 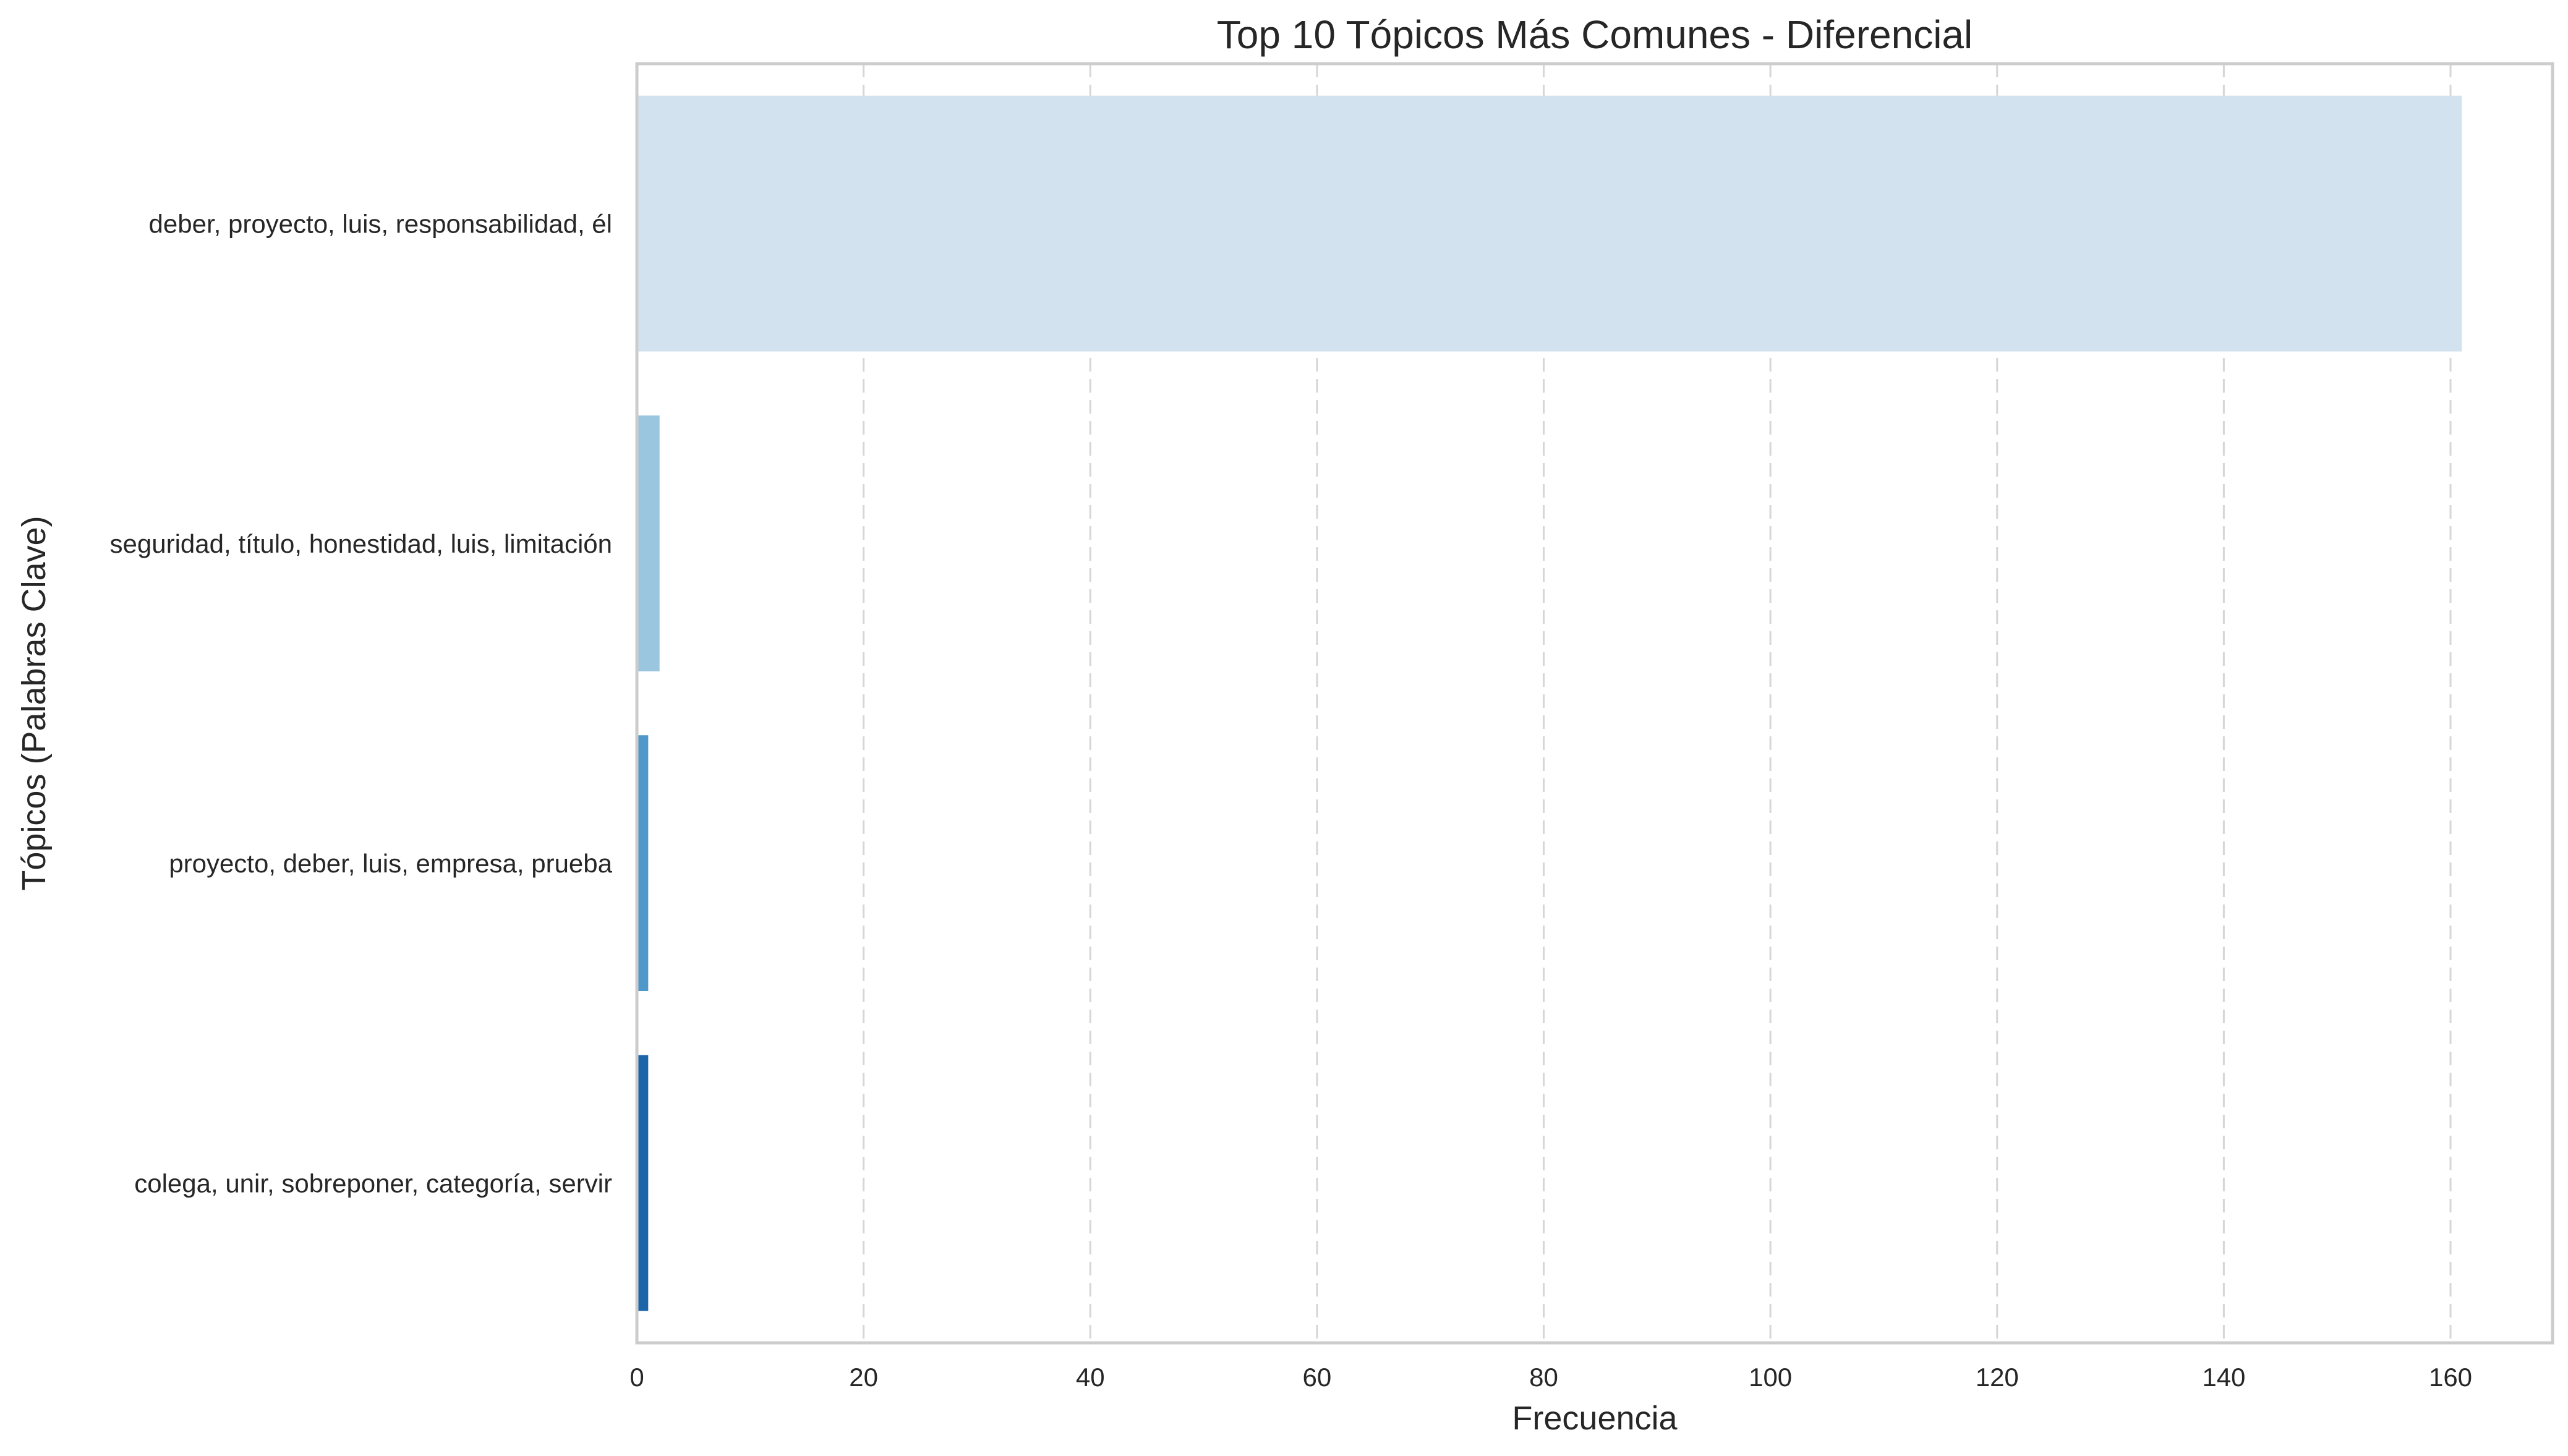 I want to click on y-axis-label: Tópicos (Palabras Clave), so click(x=34, y=703).